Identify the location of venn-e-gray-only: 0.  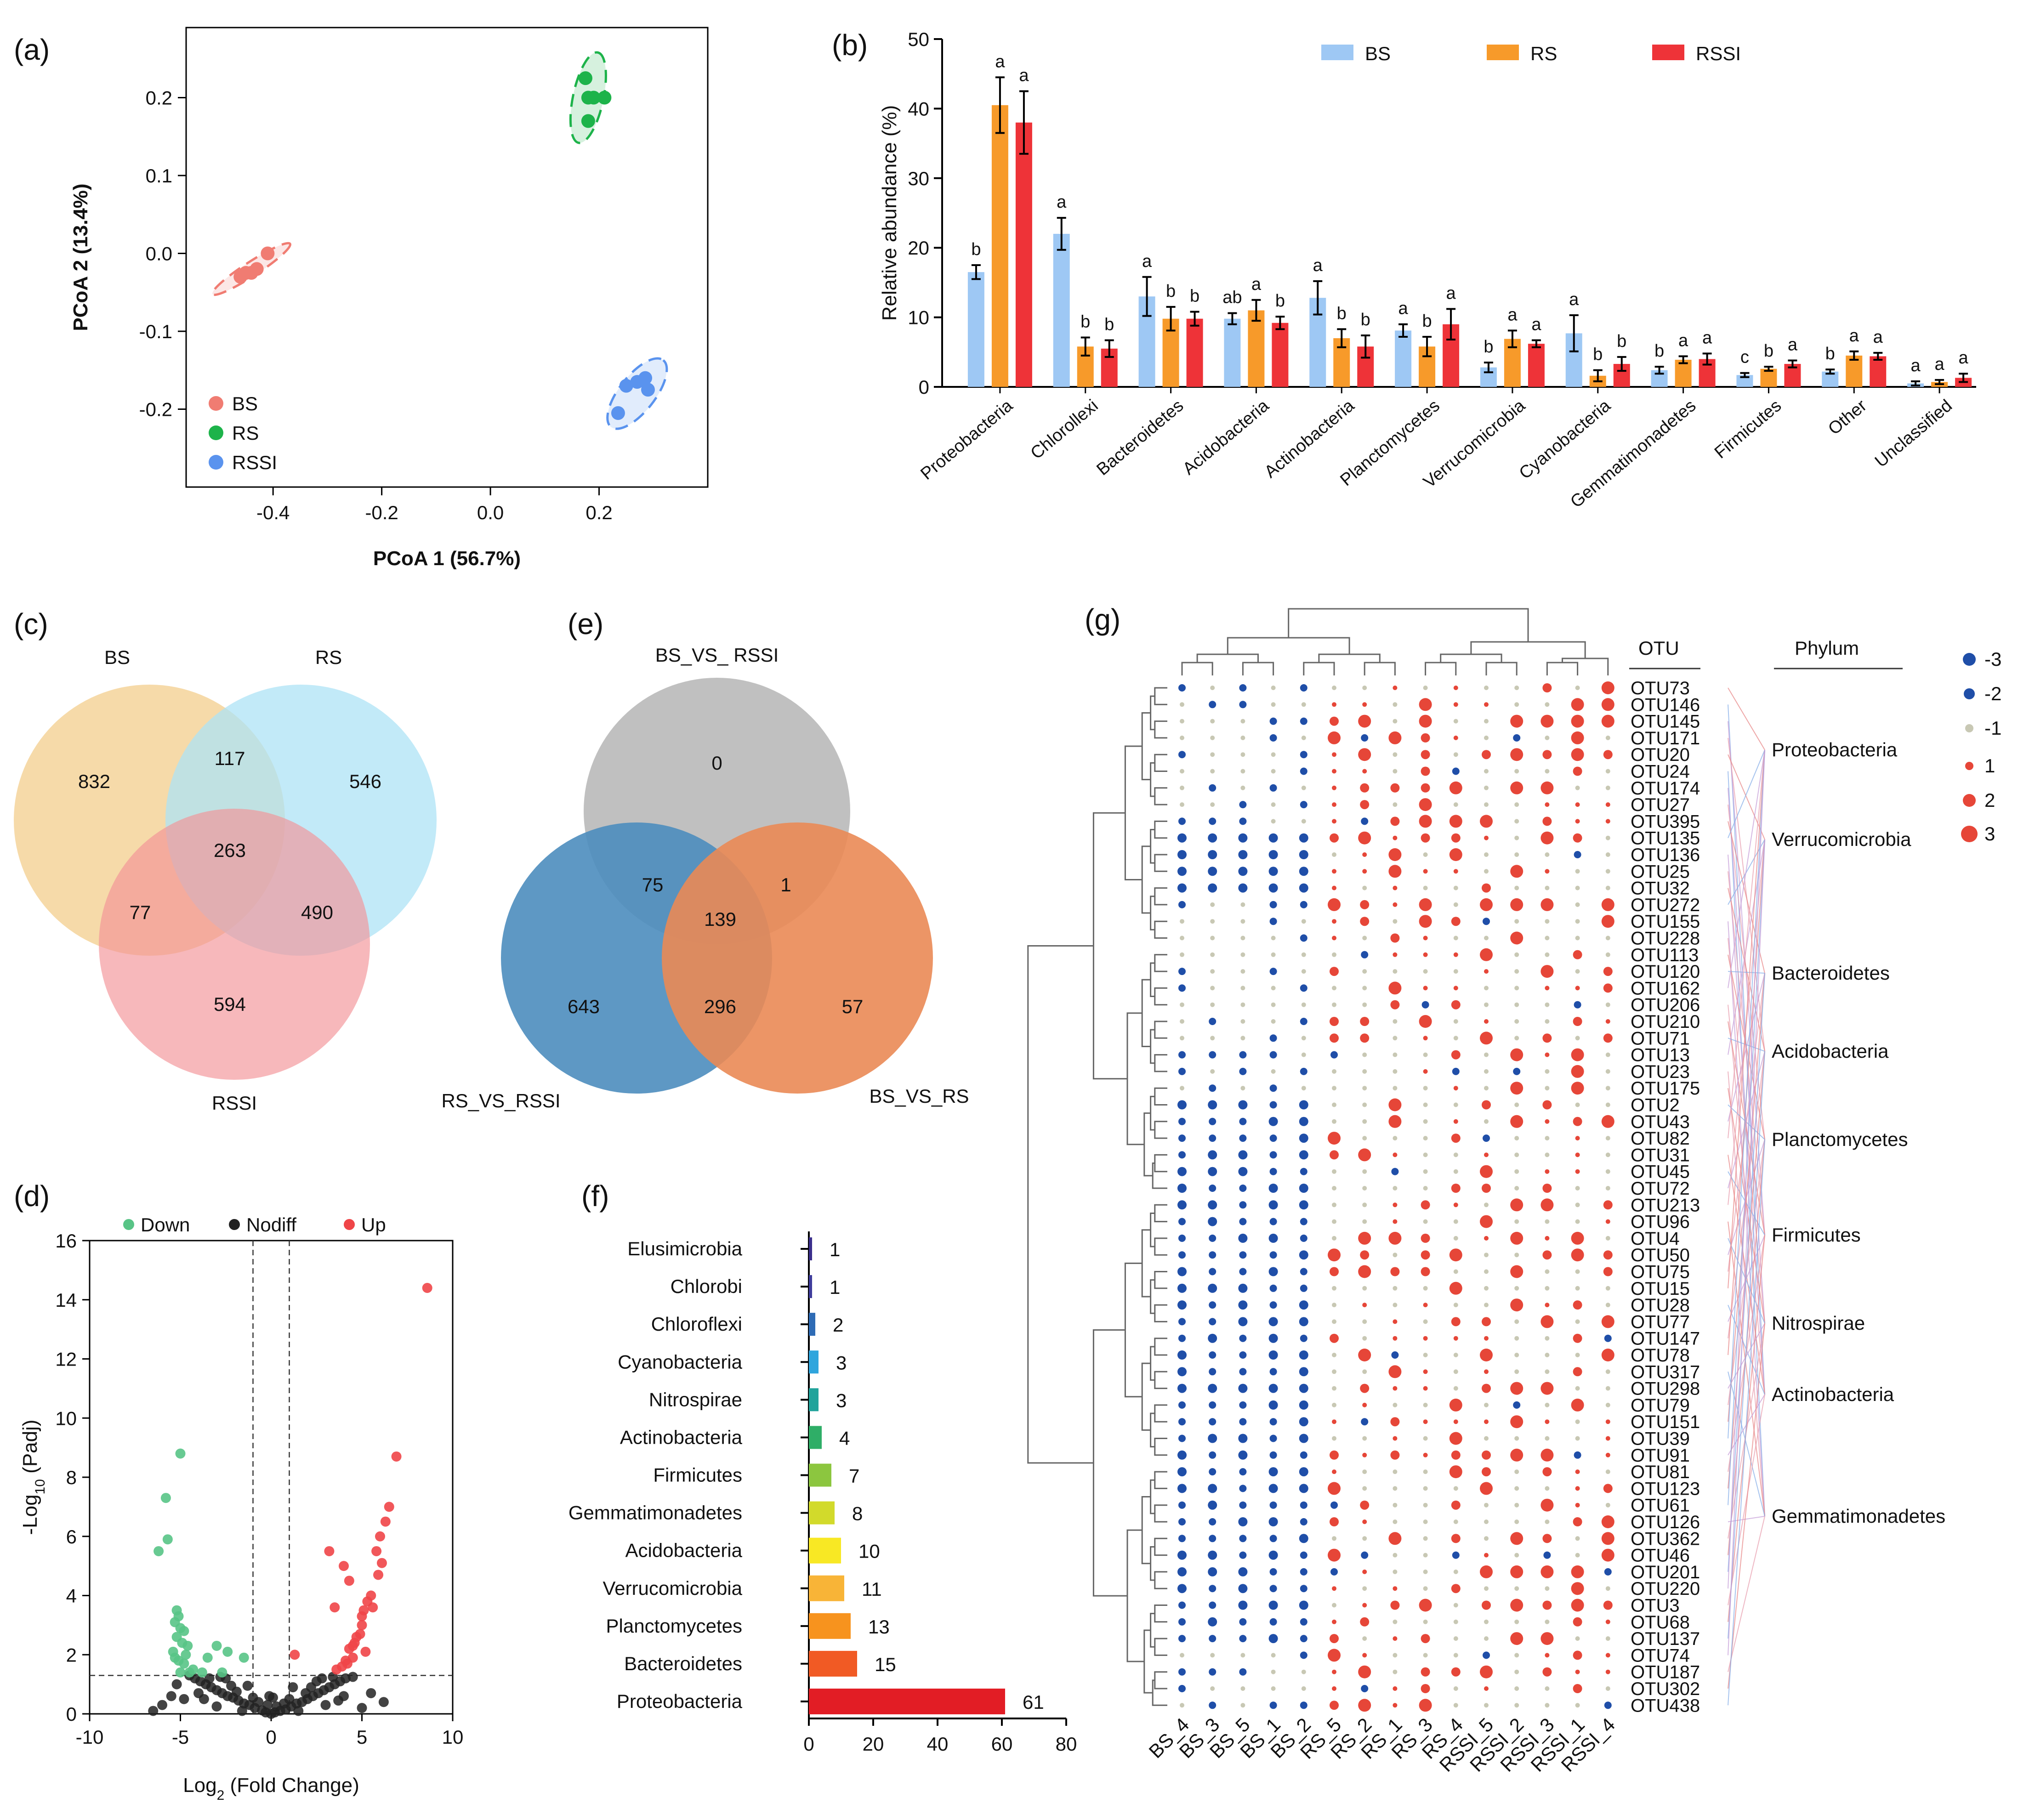
(717, 763).